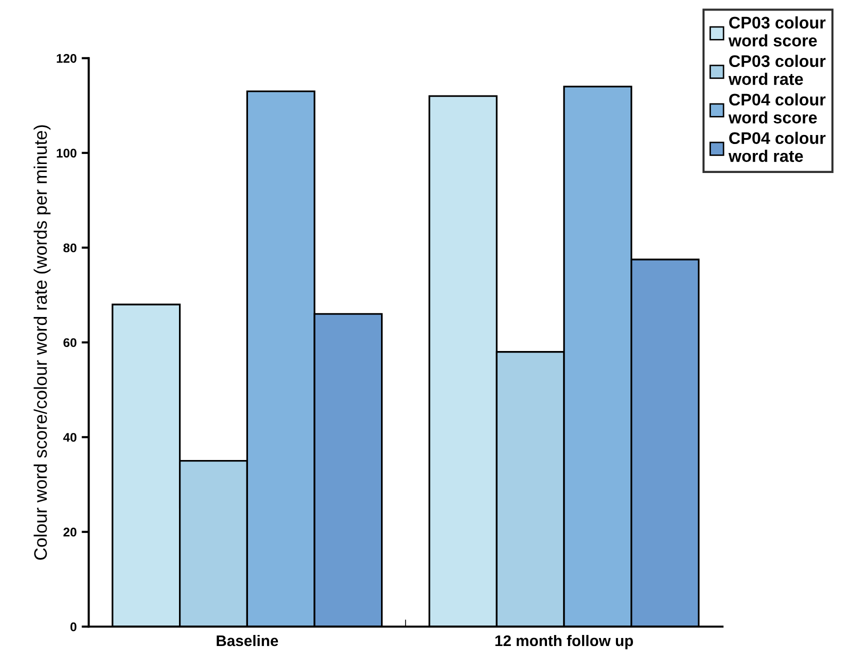 The image size is (845, 661). What do you see at coordinates (777, 31) in the screenshot?
I see `legend-label: CP03 colour word score` at bounding box center [777, 31].